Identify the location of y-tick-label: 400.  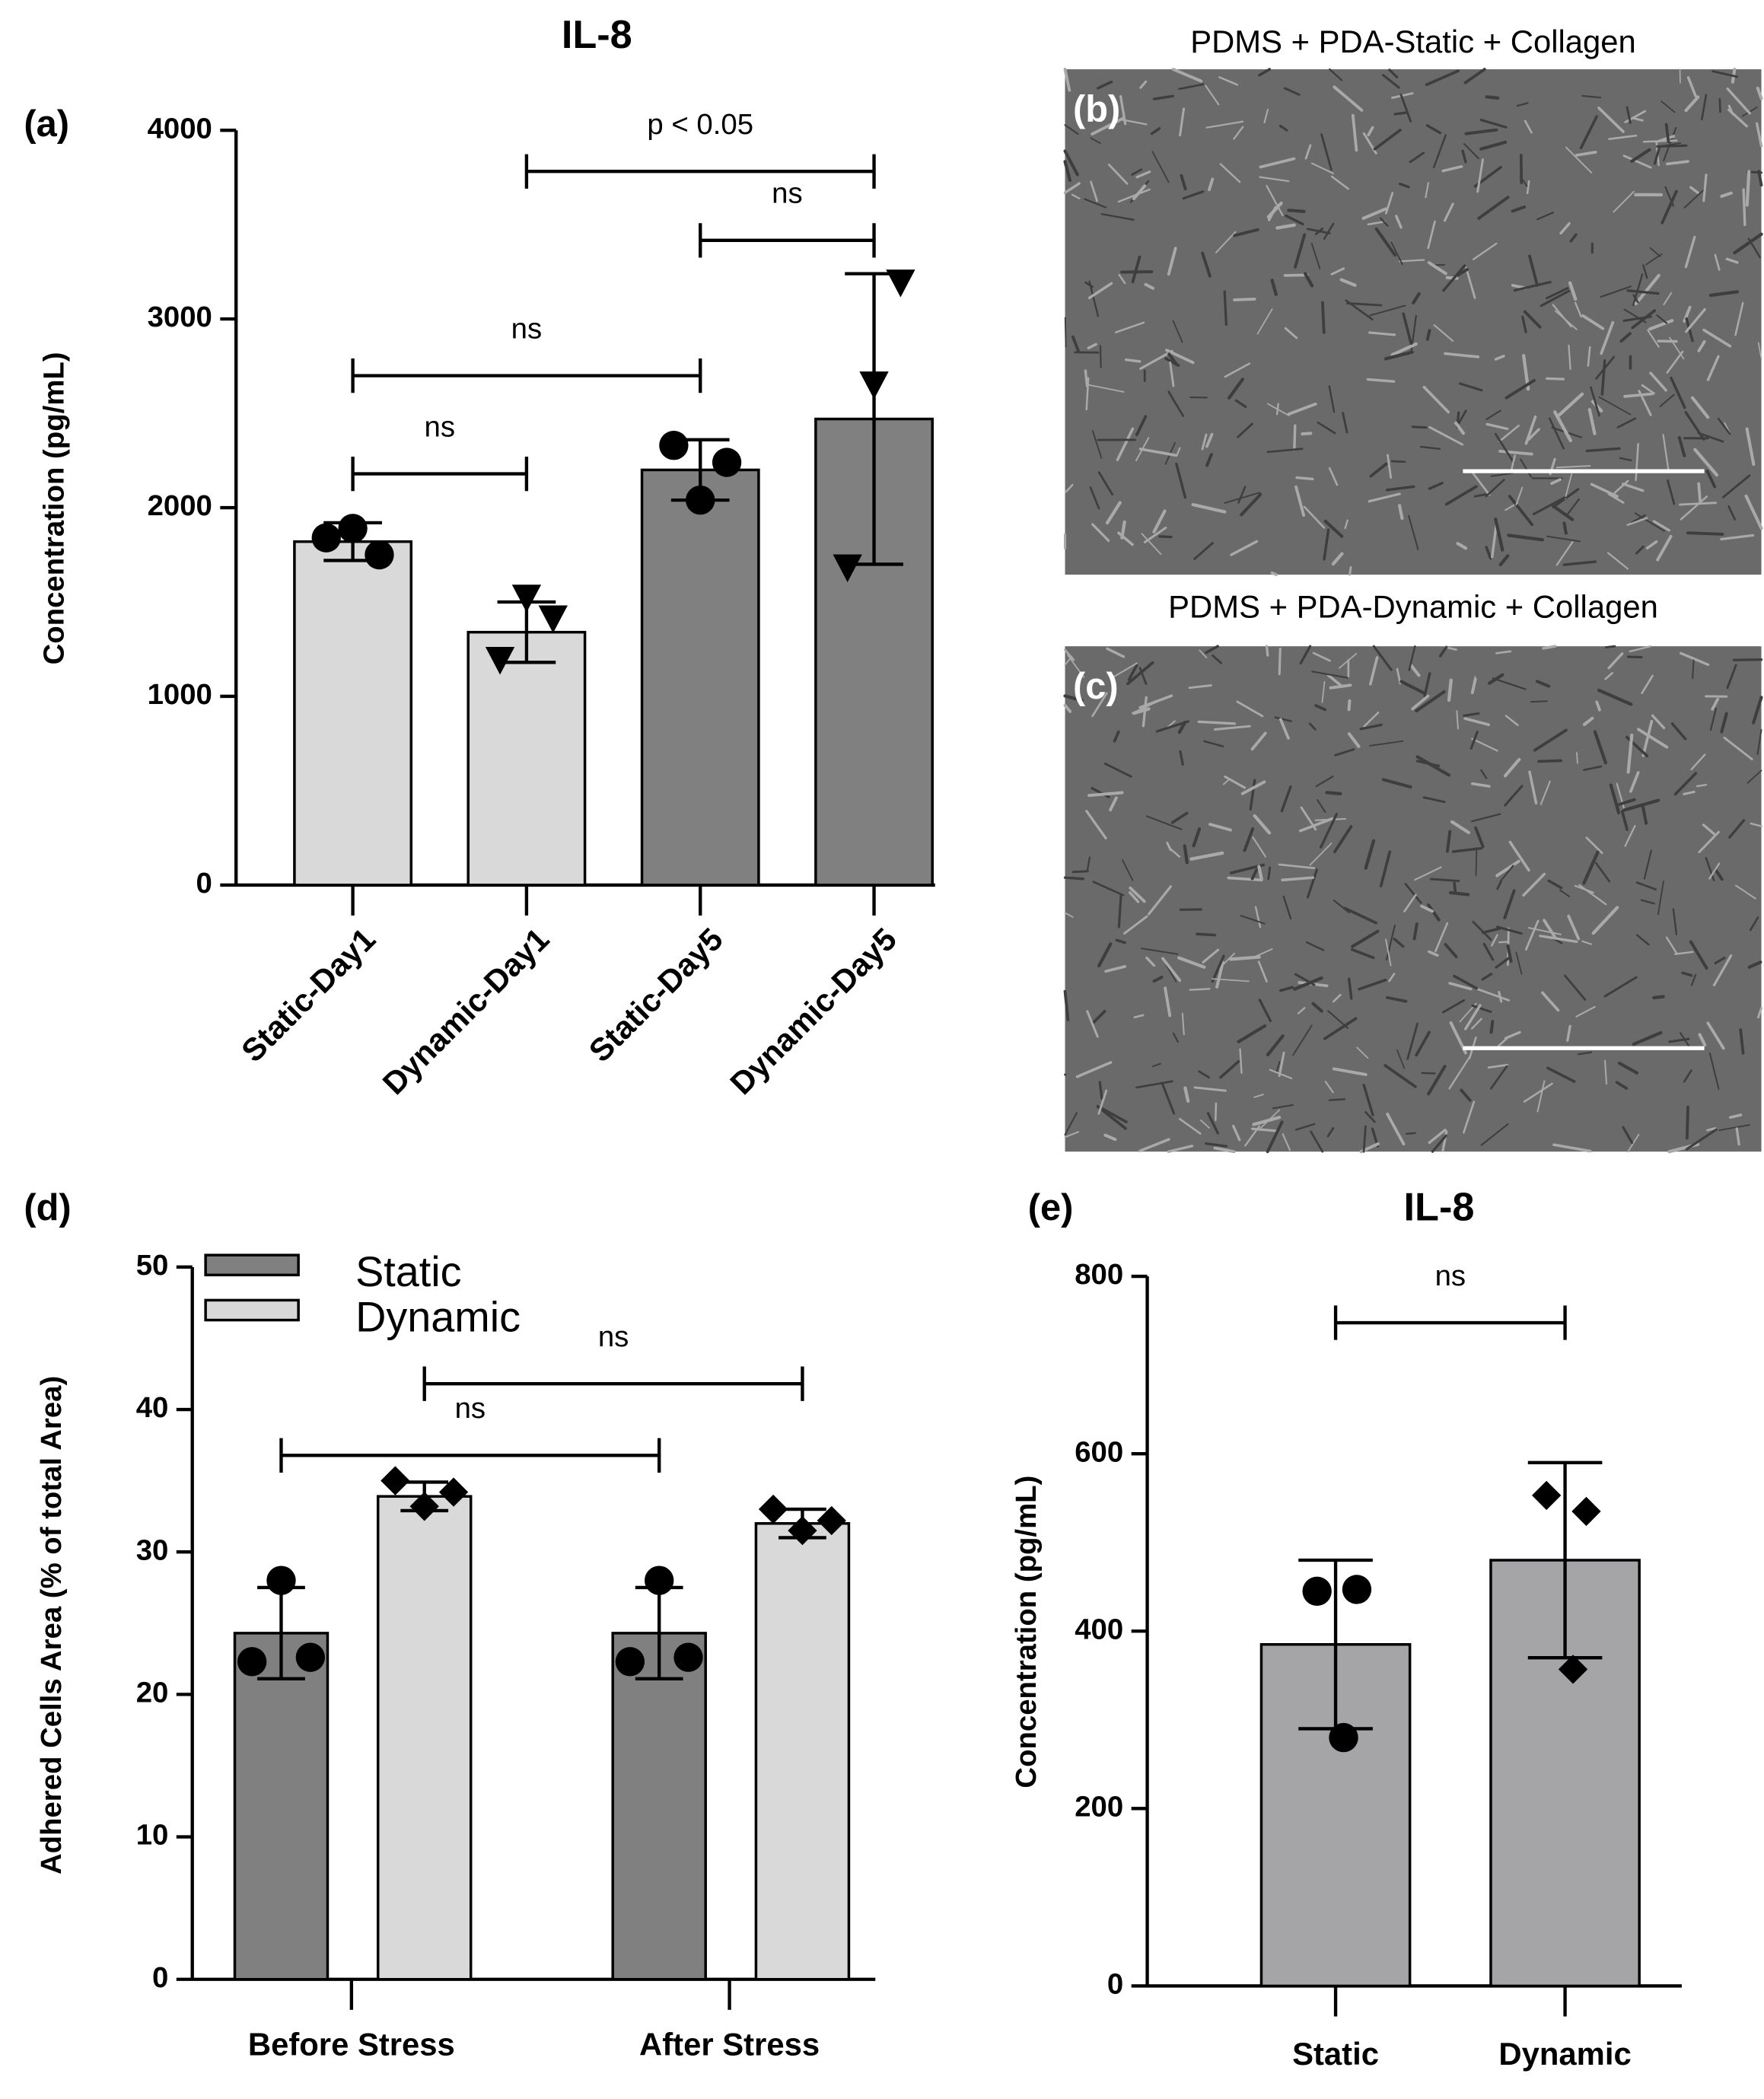
(1099, 1629).